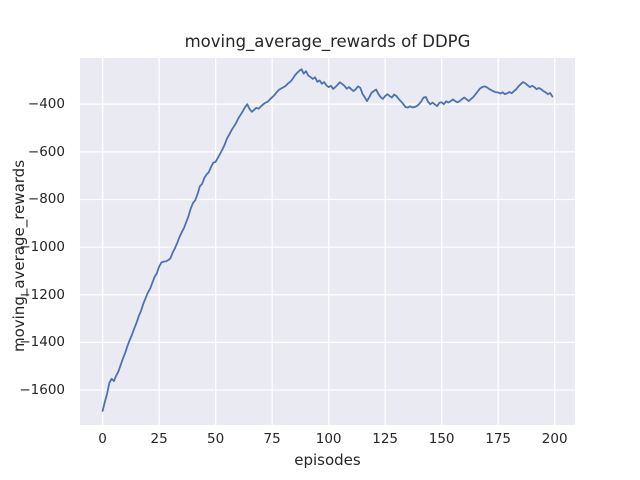 The width and height of the screenshot is (640, 480). Describe the element at coordinates (159, 439) in the screenshot. I see `x-tick-label: 25` at that location.